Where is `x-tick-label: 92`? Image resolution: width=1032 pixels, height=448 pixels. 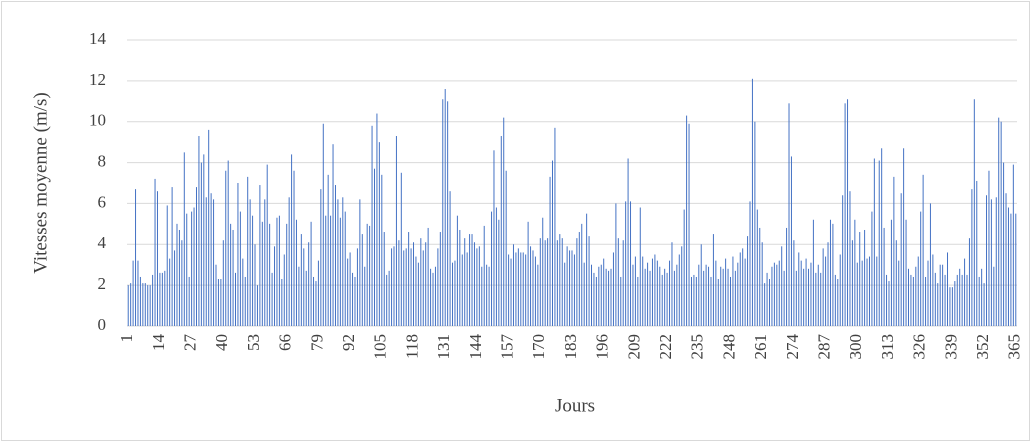
x-tick-label: 92 is located at coordinates (348, 342).